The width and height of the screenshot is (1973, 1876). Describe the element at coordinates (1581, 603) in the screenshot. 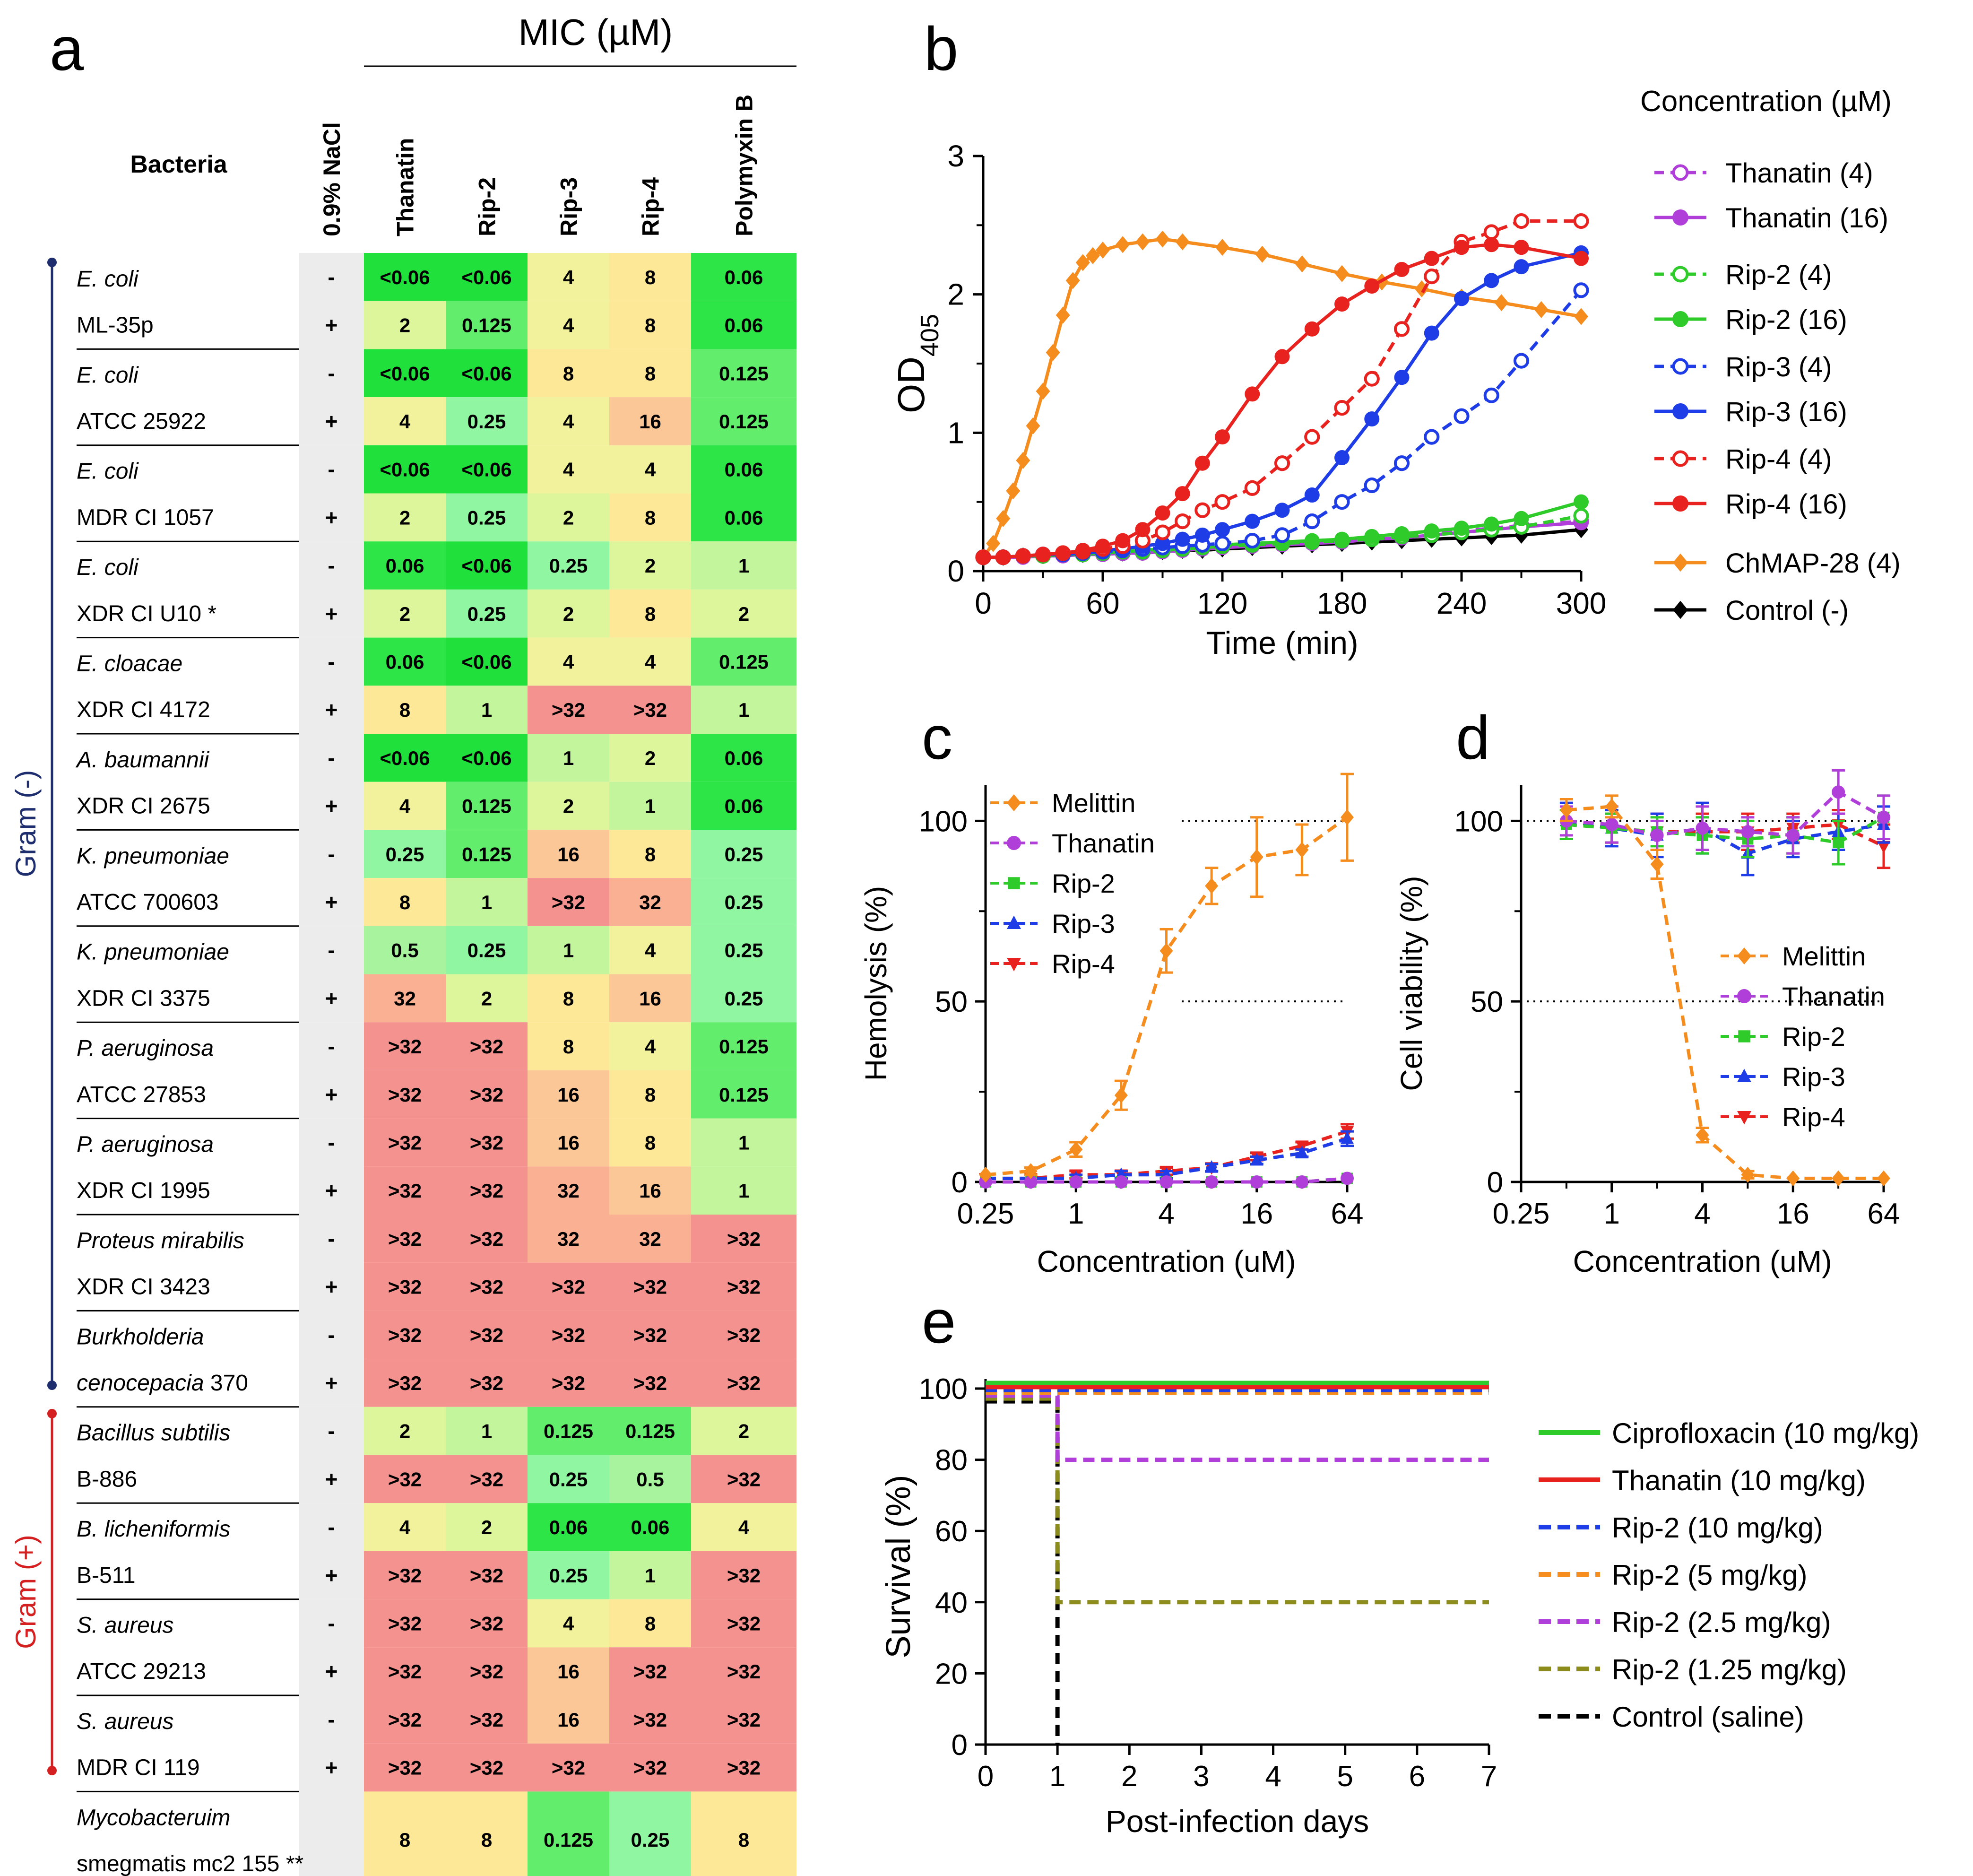

I see `x-tick-label: 300` at that location.